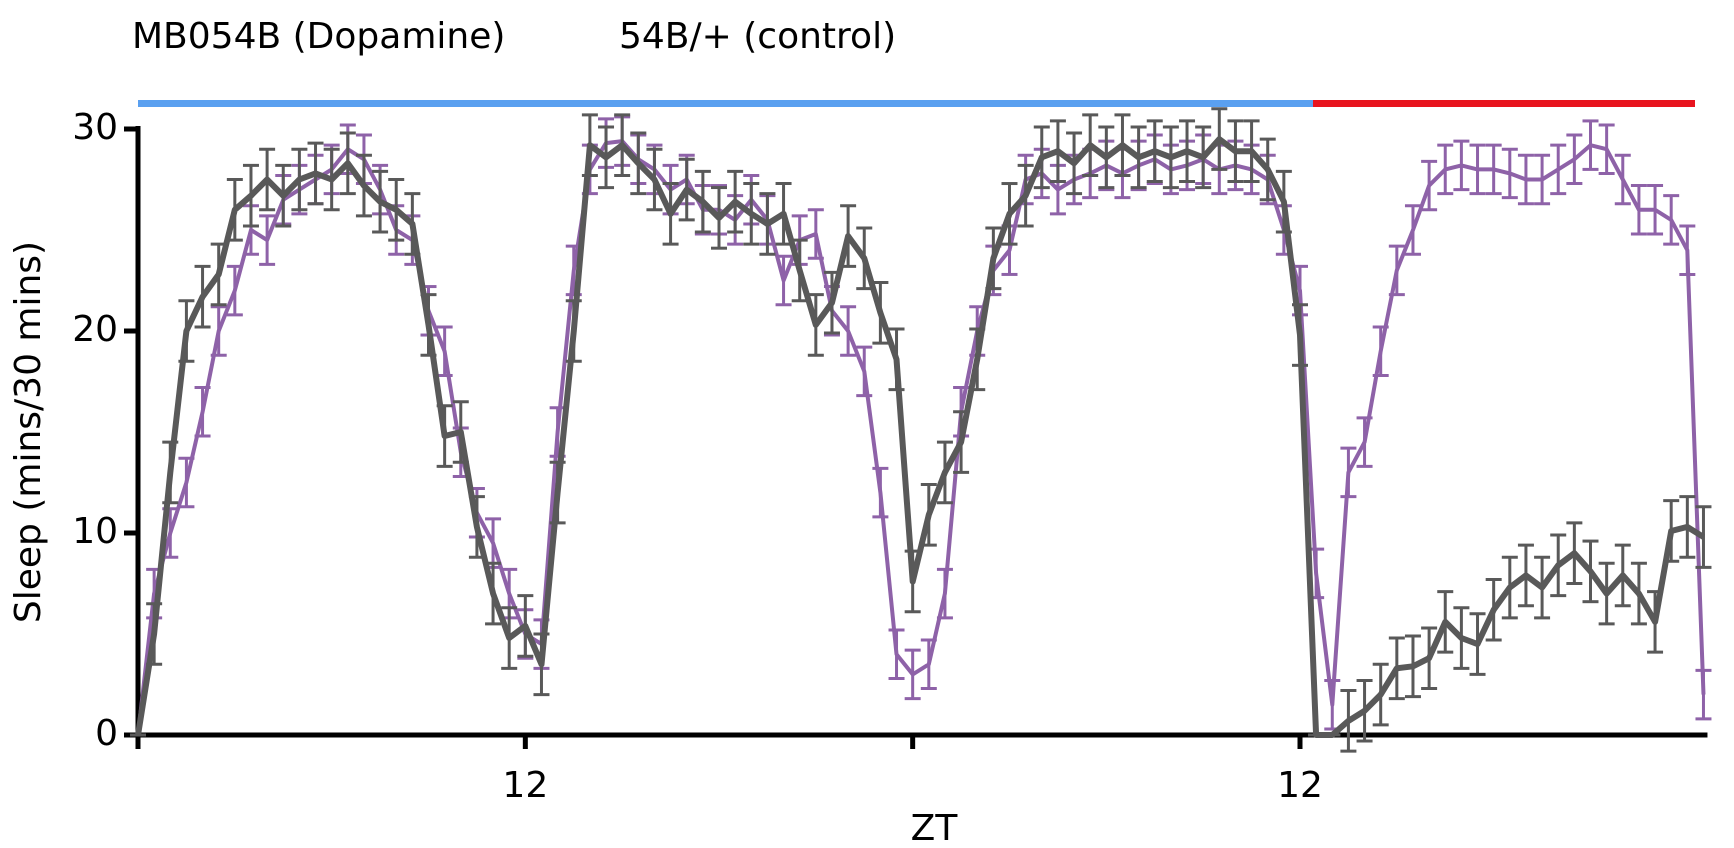  What do you see at coordinates (318, 36) in the screenshot?
I see `legend-label: MB054B (Dopamine)` at bounding box center [318, 36].